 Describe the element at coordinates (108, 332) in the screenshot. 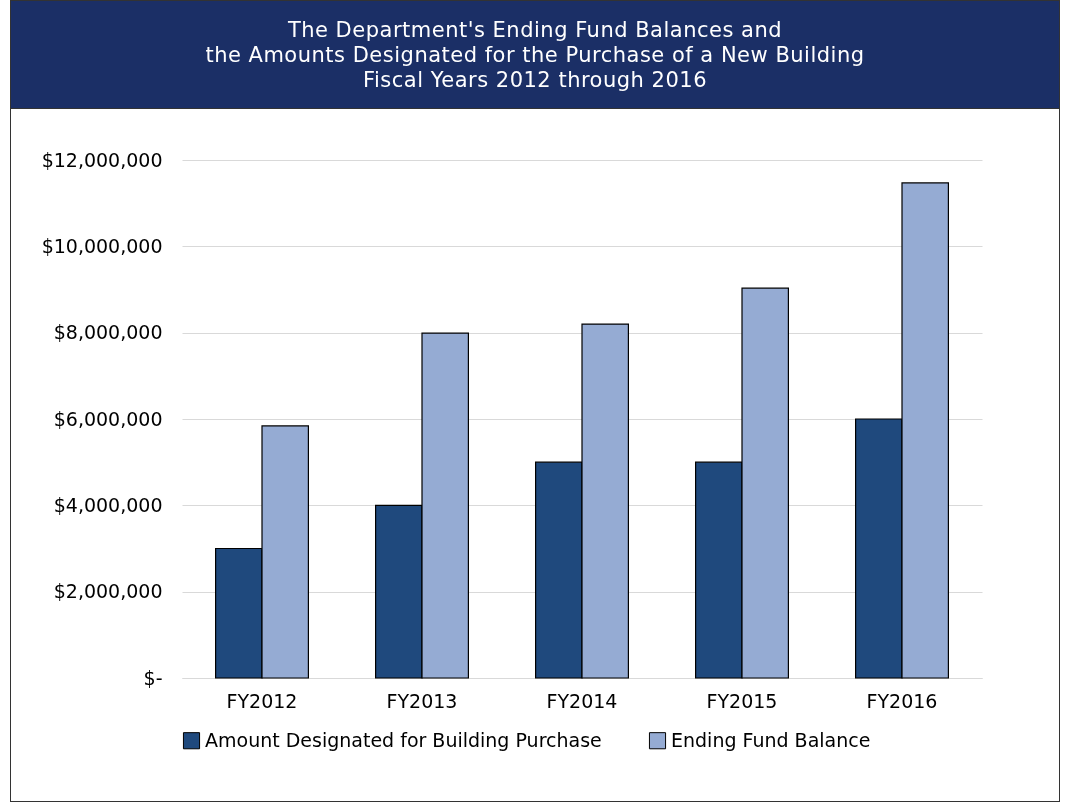

I see `y-tick-label: $8,000,000` at that location.